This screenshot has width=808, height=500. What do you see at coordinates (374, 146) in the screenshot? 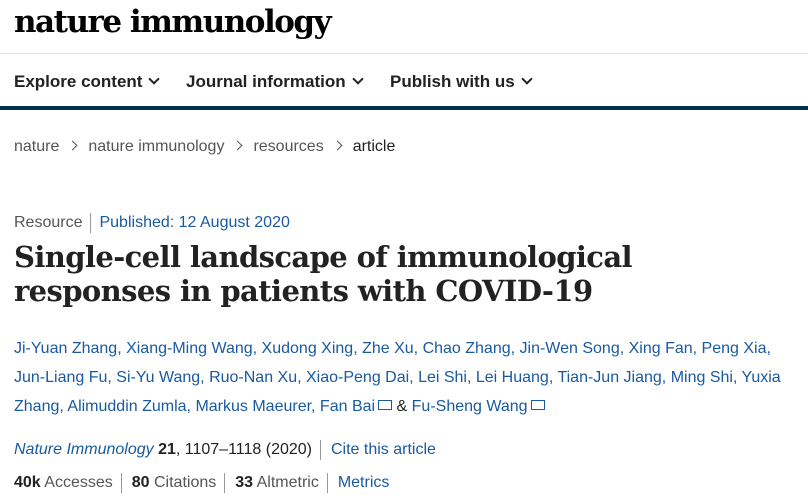
I see `breadcrumb-article: article` at bounding box center [374, 146].